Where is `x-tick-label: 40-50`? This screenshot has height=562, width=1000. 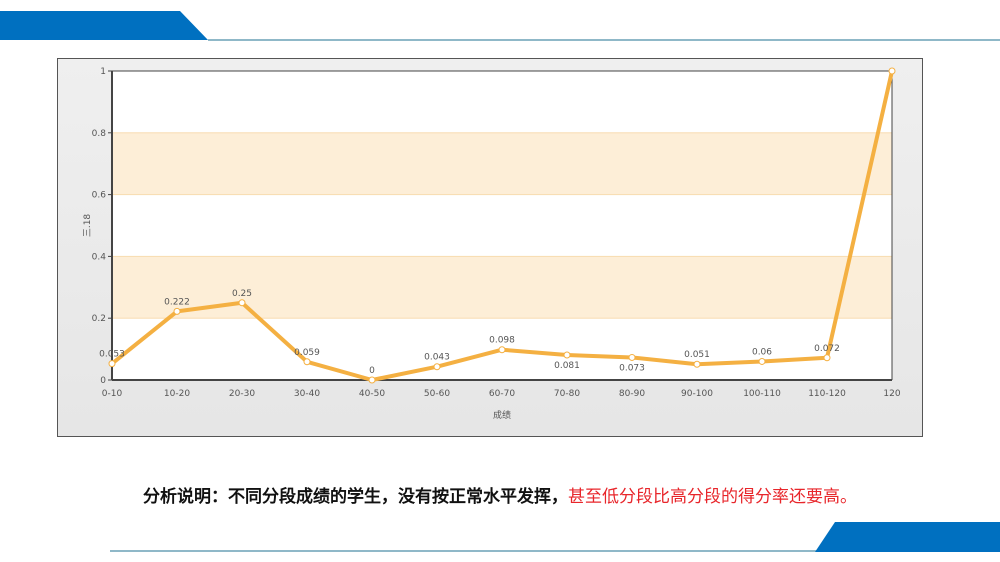
x-tick-label: 40-50 is located at coordinates (372, 394).